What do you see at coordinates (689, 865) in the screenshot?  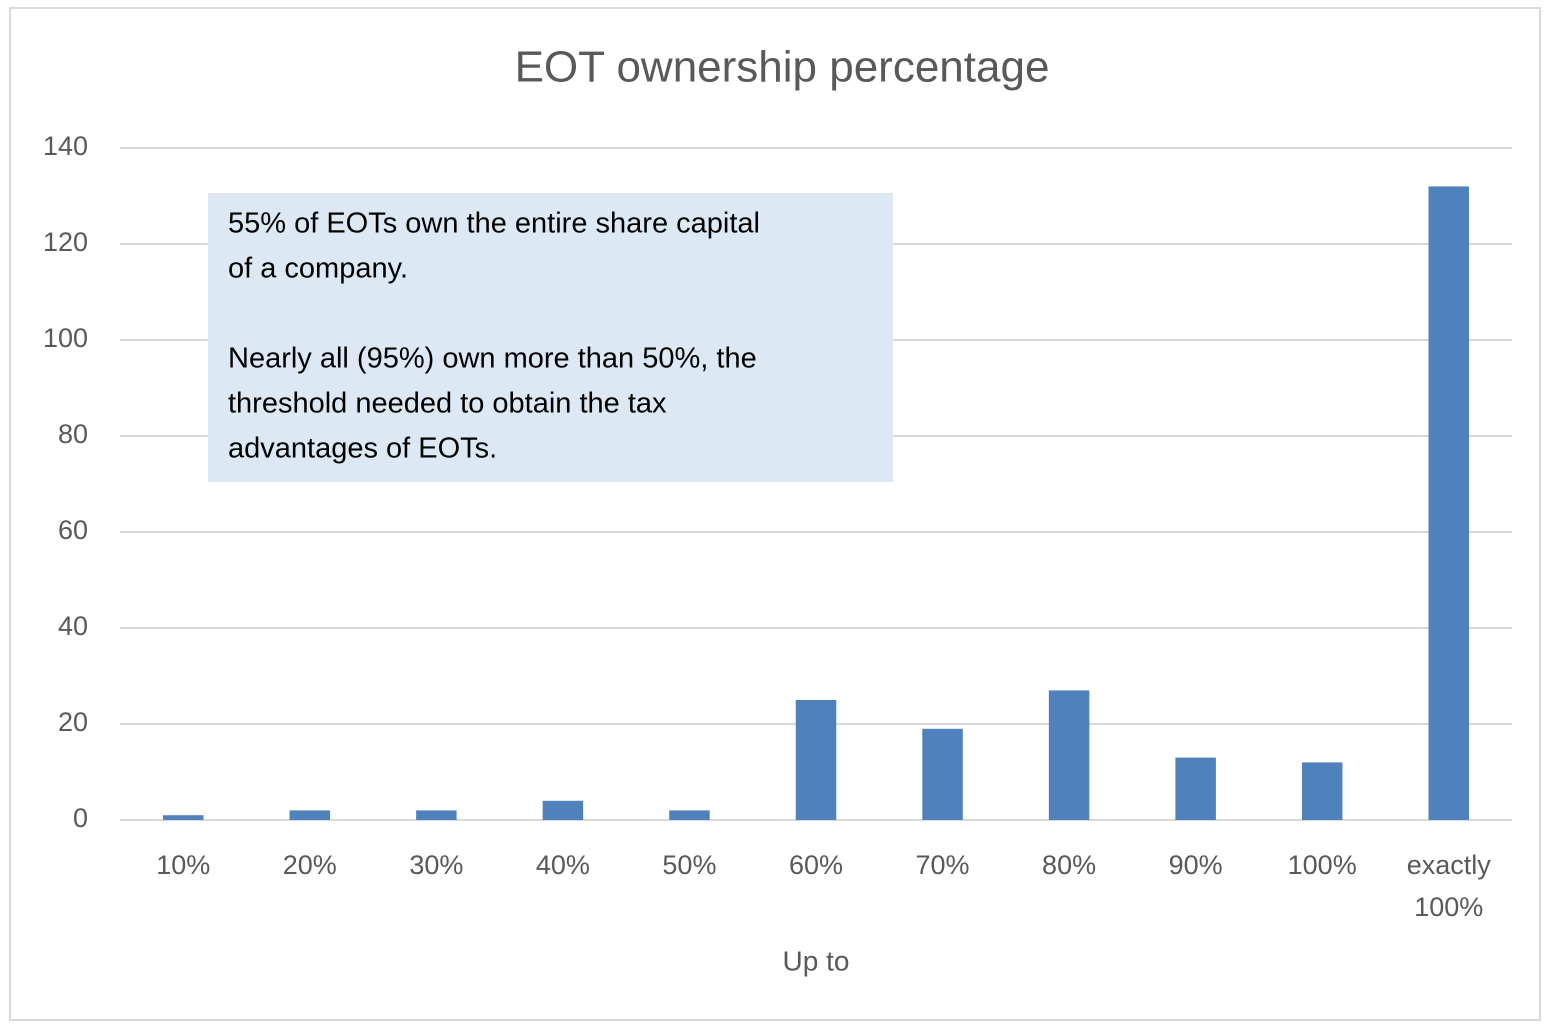 I see `x-tick-label: 50%` at bounding box center [689, 865].